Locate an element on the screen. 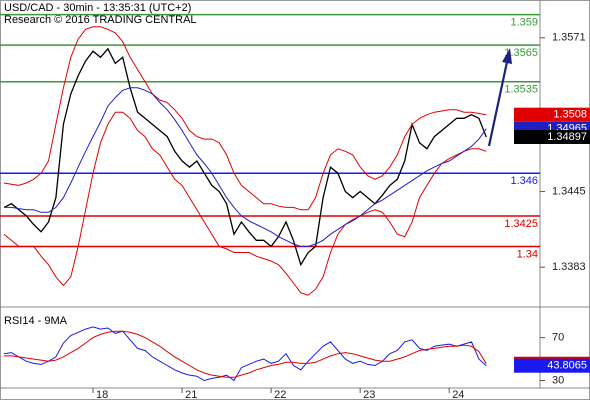 The width and height of the screenshot is (590, 400). level-label: 1.34 is located at coordinates (527, 254).